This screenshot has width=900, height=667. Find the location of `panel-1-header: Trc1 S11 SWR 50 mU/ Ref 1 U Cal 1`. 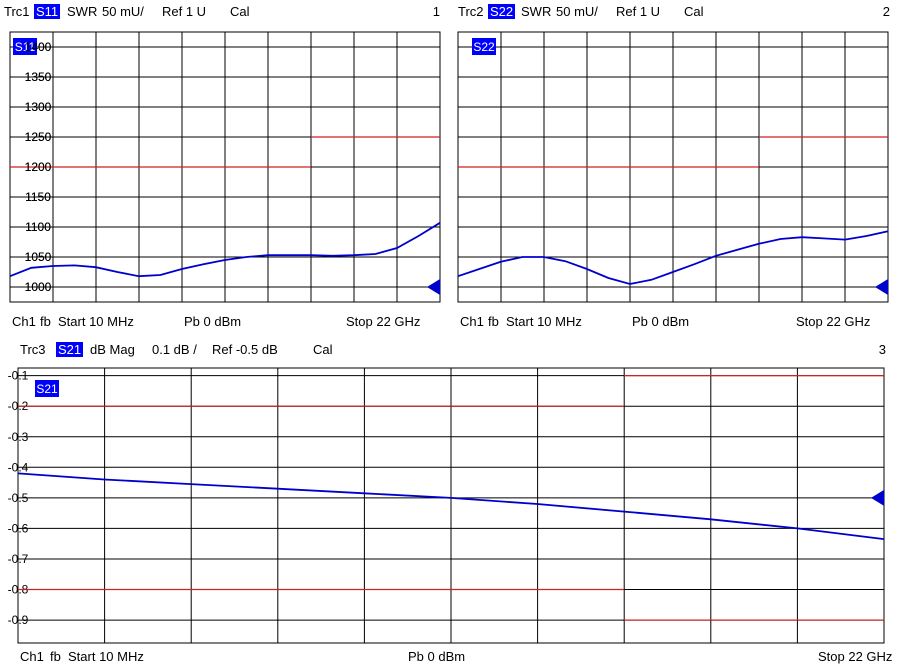

panel-1-header: Trc1 S11 SWR 50 mU/ Ref 1 U Cal 1 is located at coordinates (225, 11).